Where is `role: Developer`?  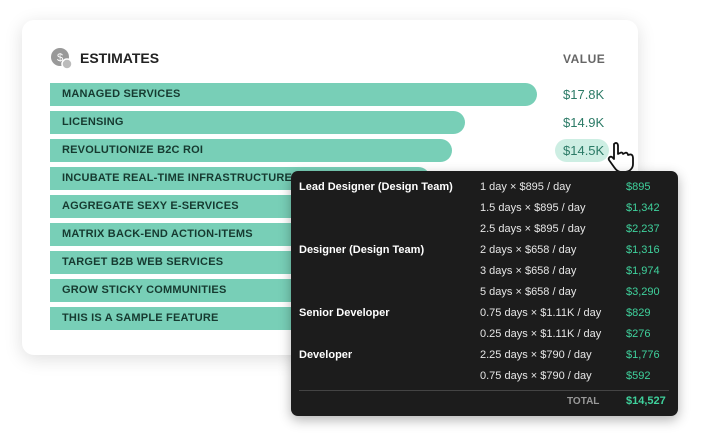 role: Developer is located at coordinates (326, 355).